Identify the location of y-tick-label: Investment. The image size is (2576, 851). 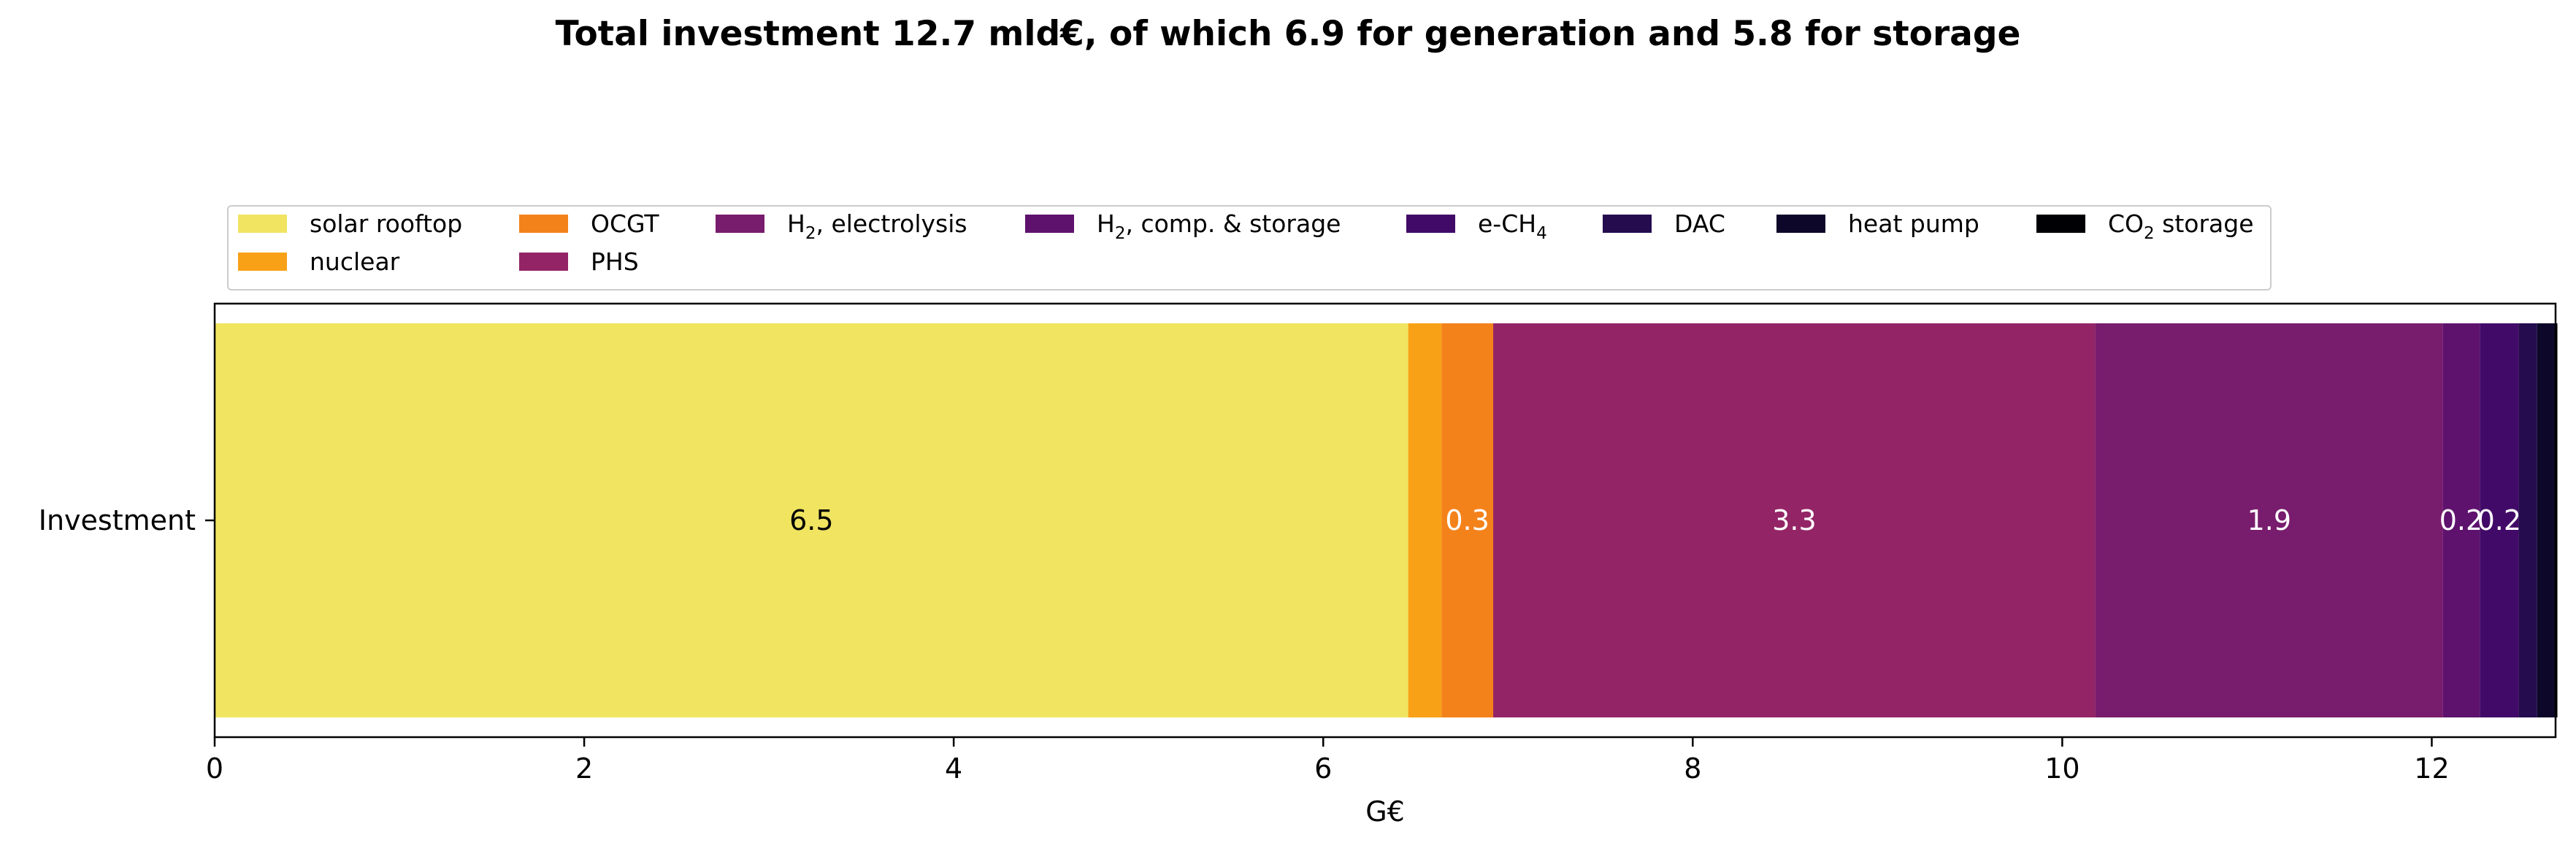
(117, 520).